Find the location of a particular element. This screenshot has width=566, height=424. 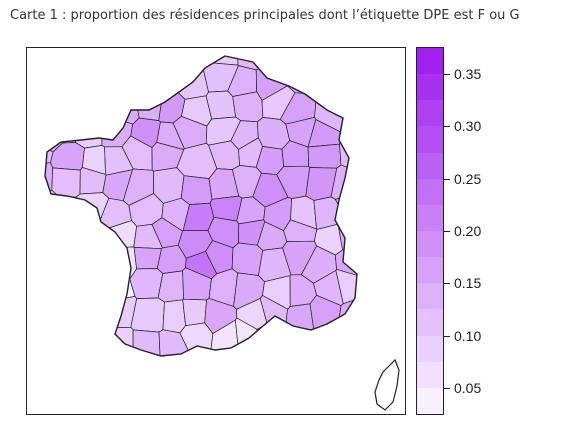

color-legend-bar is located at coordinates (430, 231).